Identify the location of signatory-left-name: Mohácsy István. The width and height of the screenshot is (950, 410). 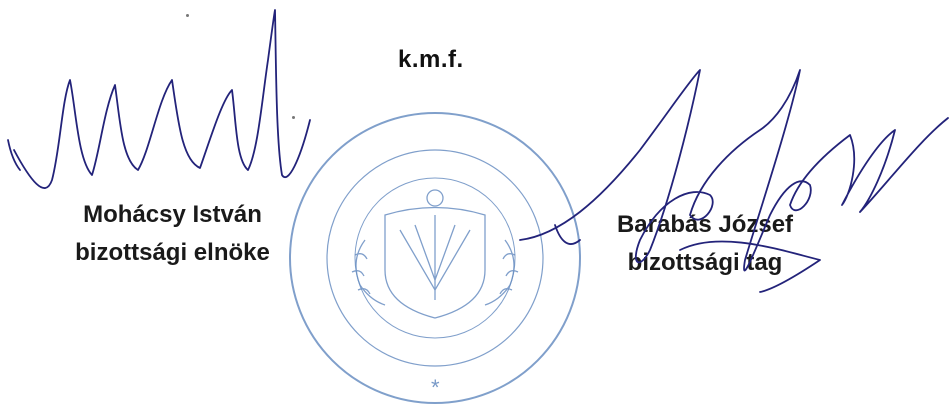
(172, 214).